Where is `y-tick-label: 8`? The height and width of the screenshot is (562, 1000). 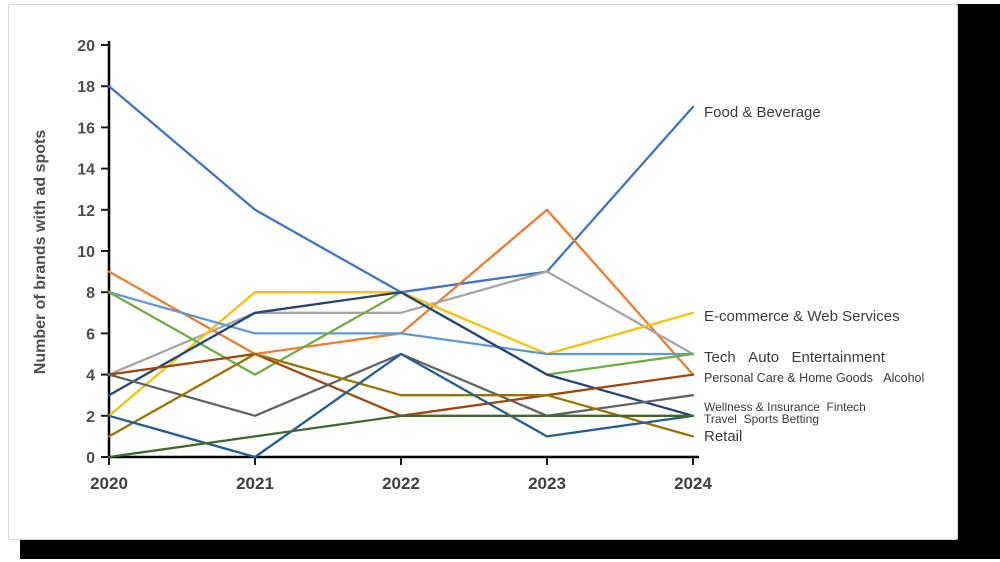
y-tick-label: 8 is located at coordinates (90, 293).